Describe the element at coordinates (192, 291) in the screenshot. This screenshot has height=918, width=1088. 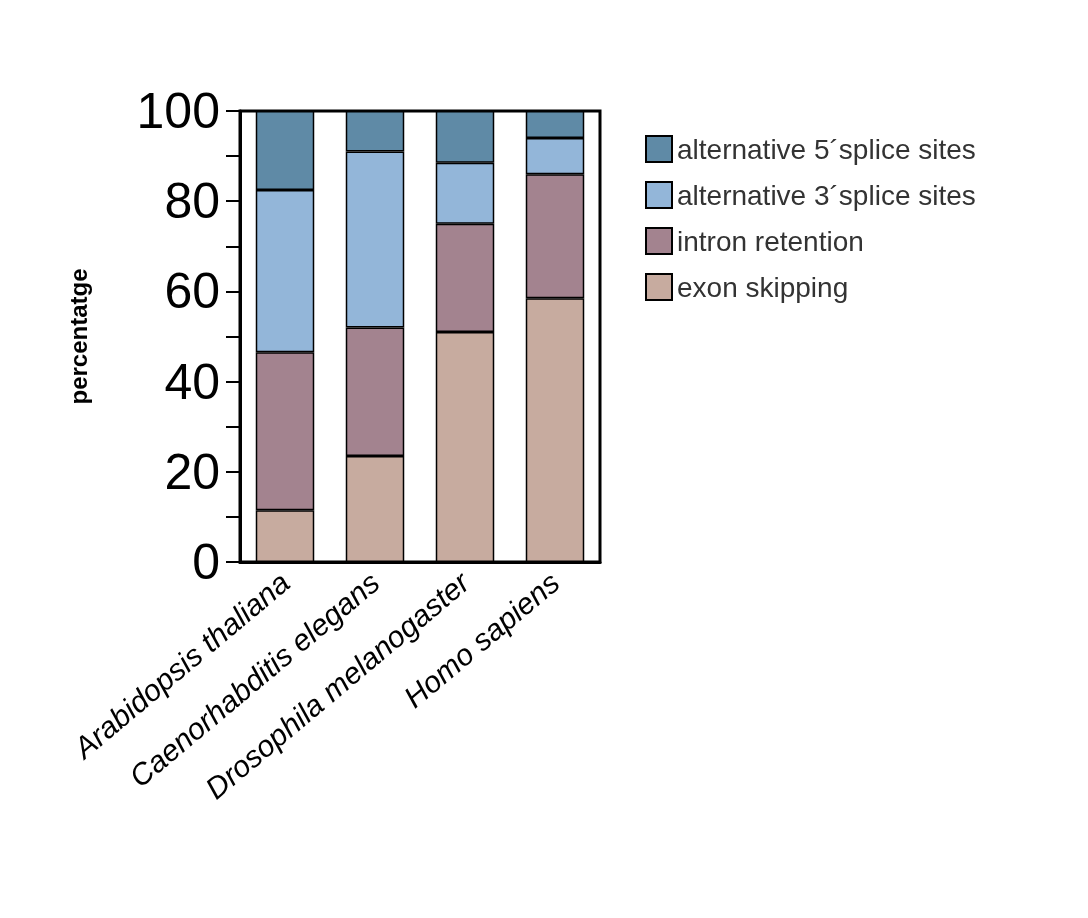
I see `y-tick-label: 60` at that location.